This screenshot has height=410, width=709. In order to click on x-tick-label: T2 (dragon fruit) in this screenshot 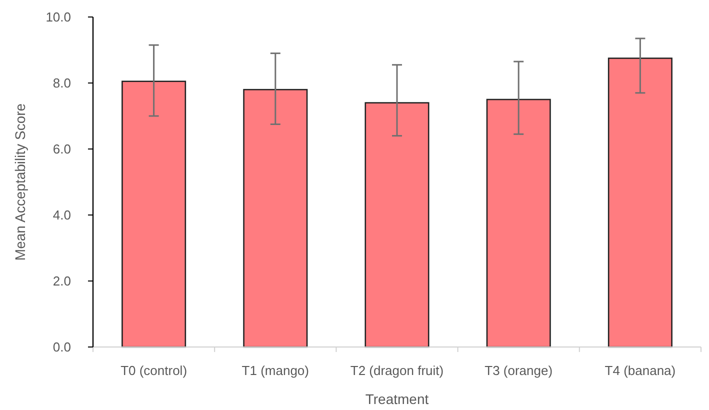, I will do `click(397, 370)`.